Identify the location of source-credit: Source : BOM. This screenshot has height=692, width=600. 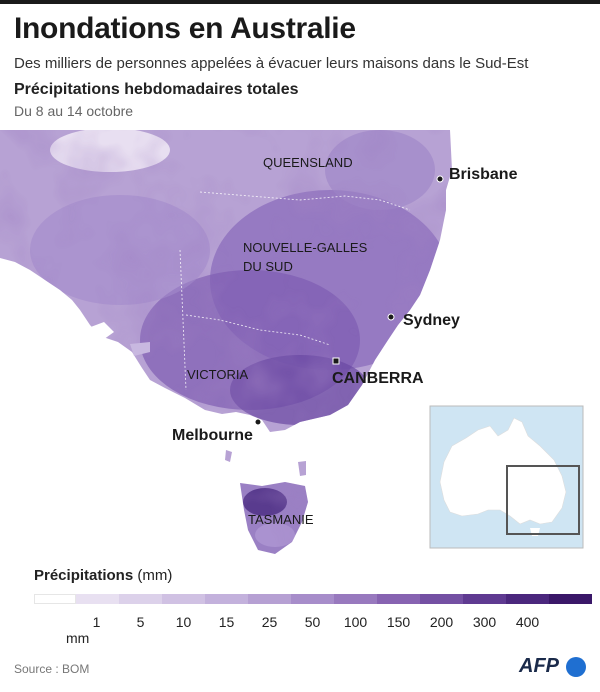
(52, 669).